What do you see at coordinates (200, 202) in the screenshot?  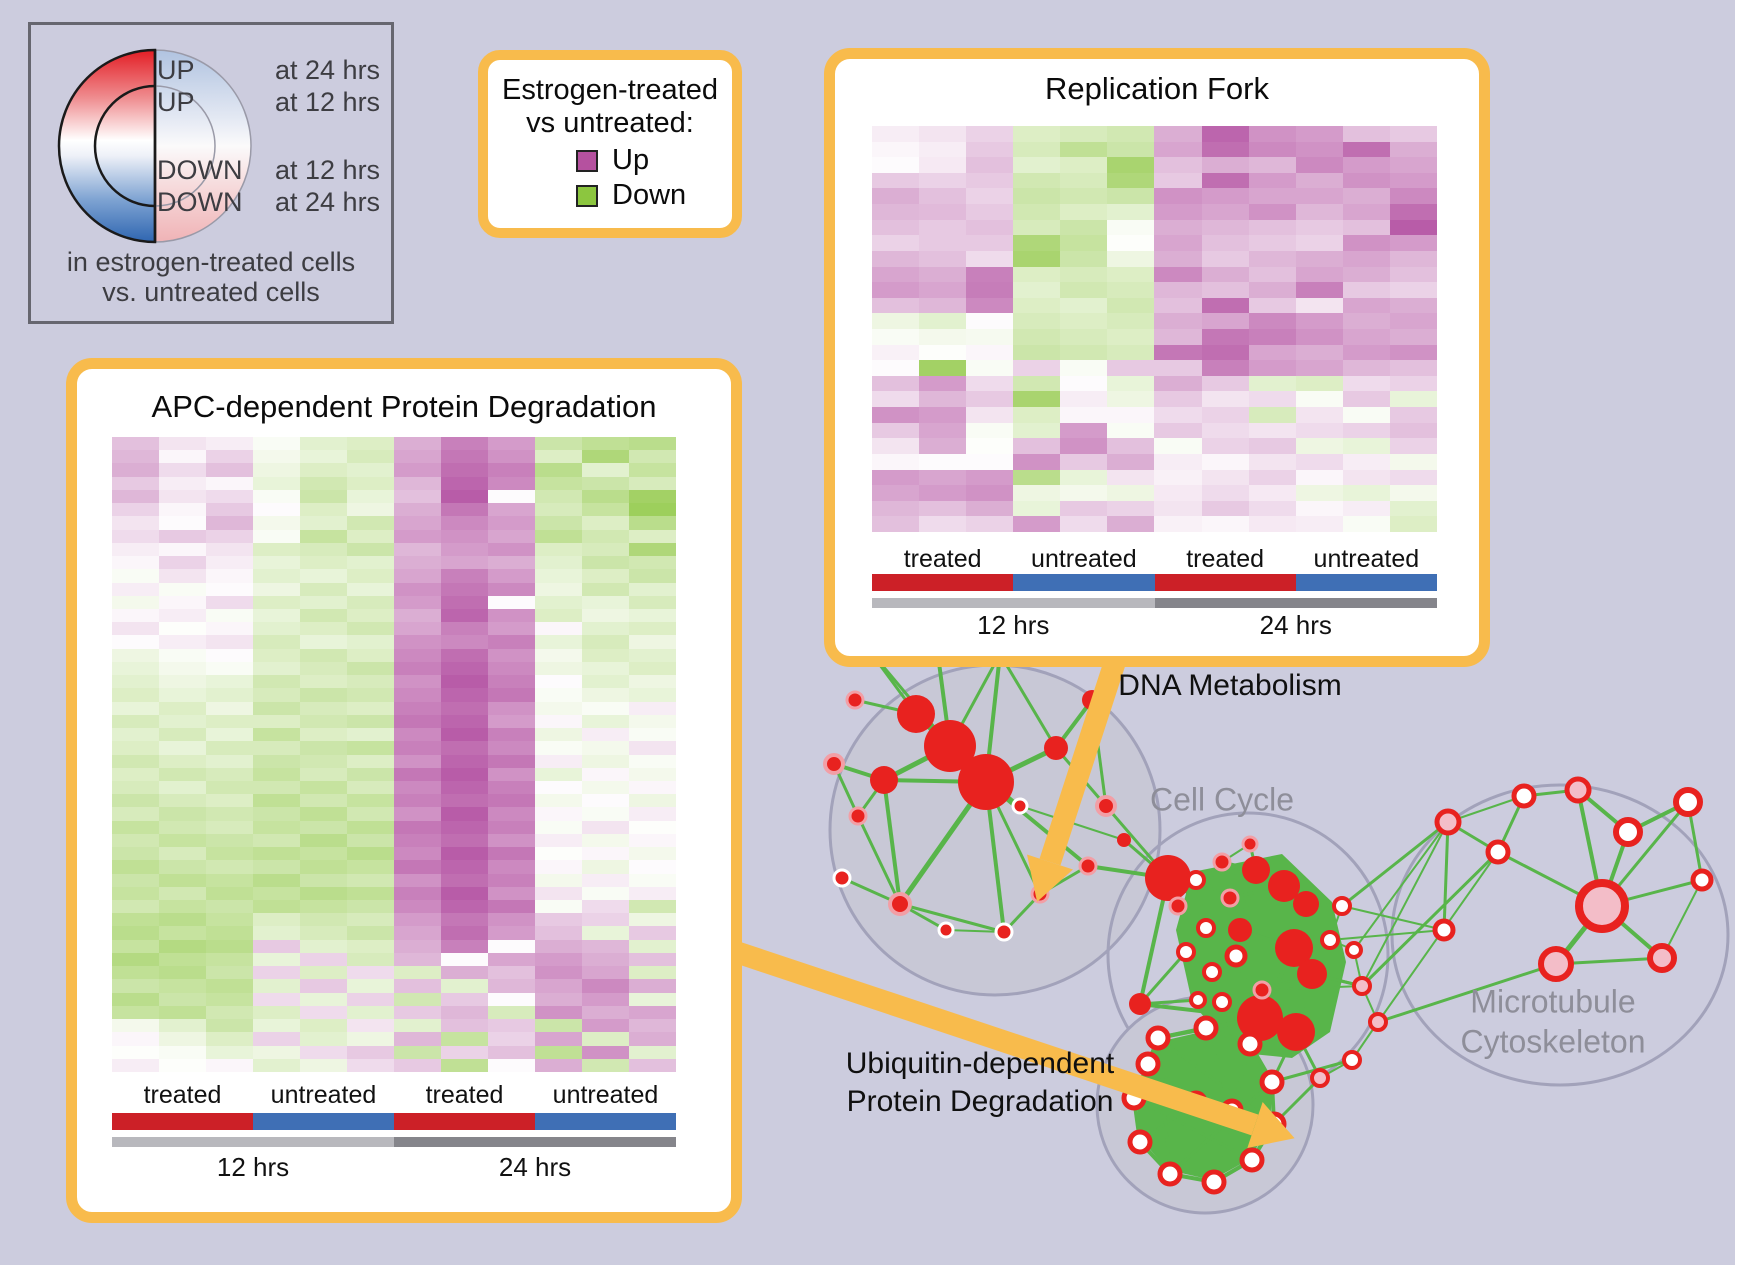 I see `key-word: DOWN` at bounding box center [200, 202].